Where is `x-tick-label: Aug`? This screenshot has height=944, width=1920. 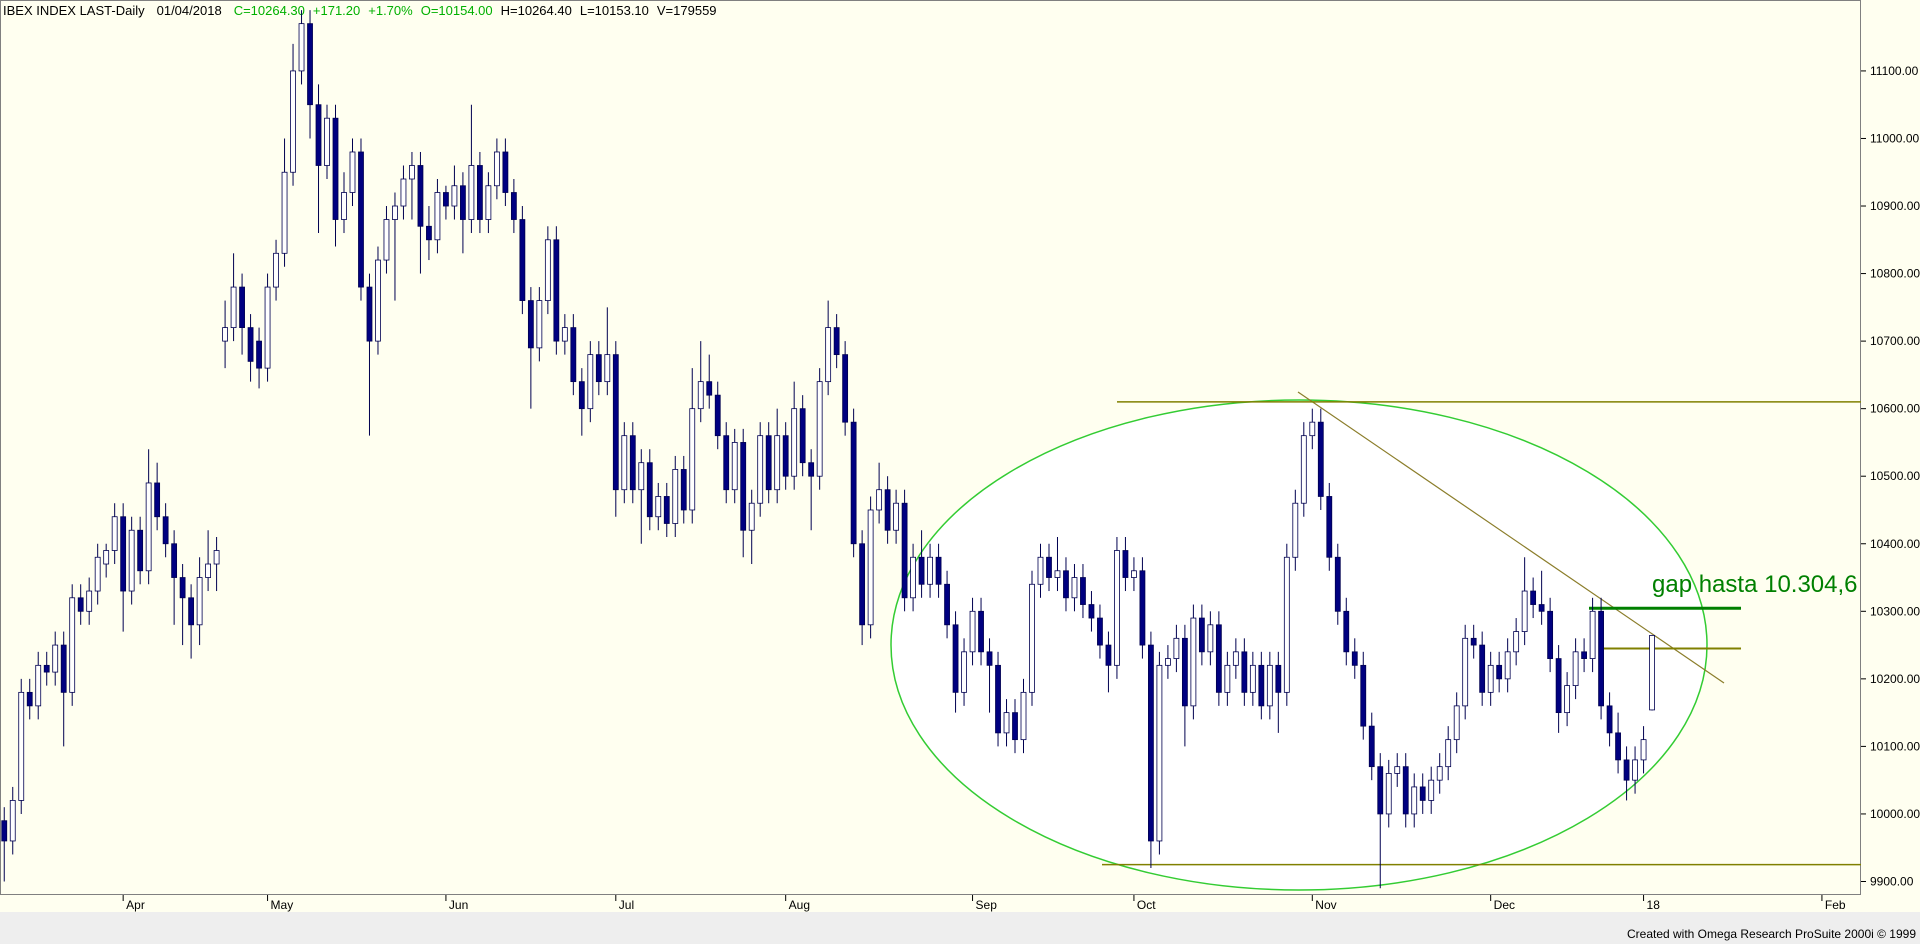 x-tick-label: Aug is located at coordinates (799, 905).